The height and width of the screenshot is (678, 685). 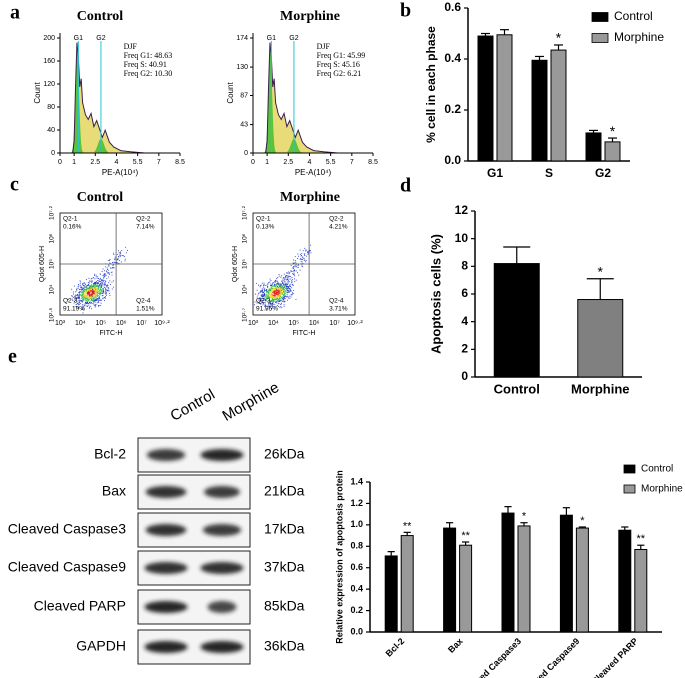 I want to click on x-tick-label: 5.5, so click(x=331, y=162).